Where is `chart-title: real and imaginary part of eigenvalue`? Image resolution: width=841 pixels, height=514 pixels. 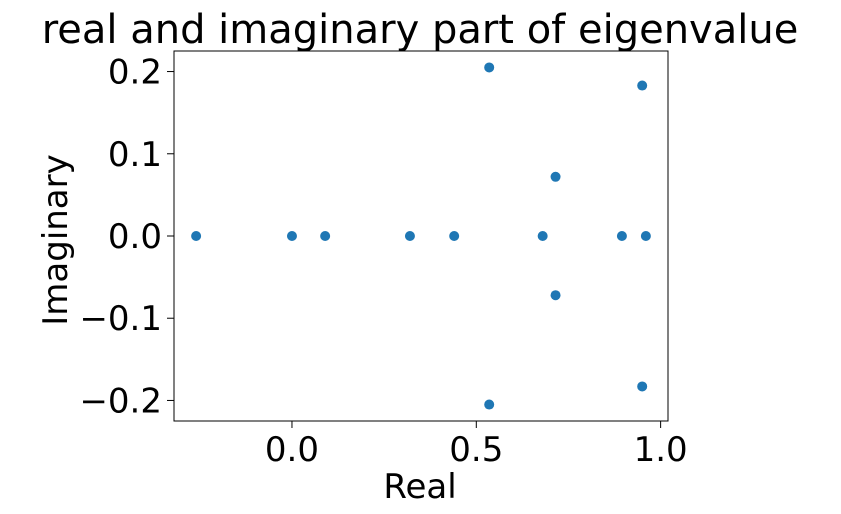 chart-title: real and imaginary part of eigenvalue is located at coordinates (420, 30).